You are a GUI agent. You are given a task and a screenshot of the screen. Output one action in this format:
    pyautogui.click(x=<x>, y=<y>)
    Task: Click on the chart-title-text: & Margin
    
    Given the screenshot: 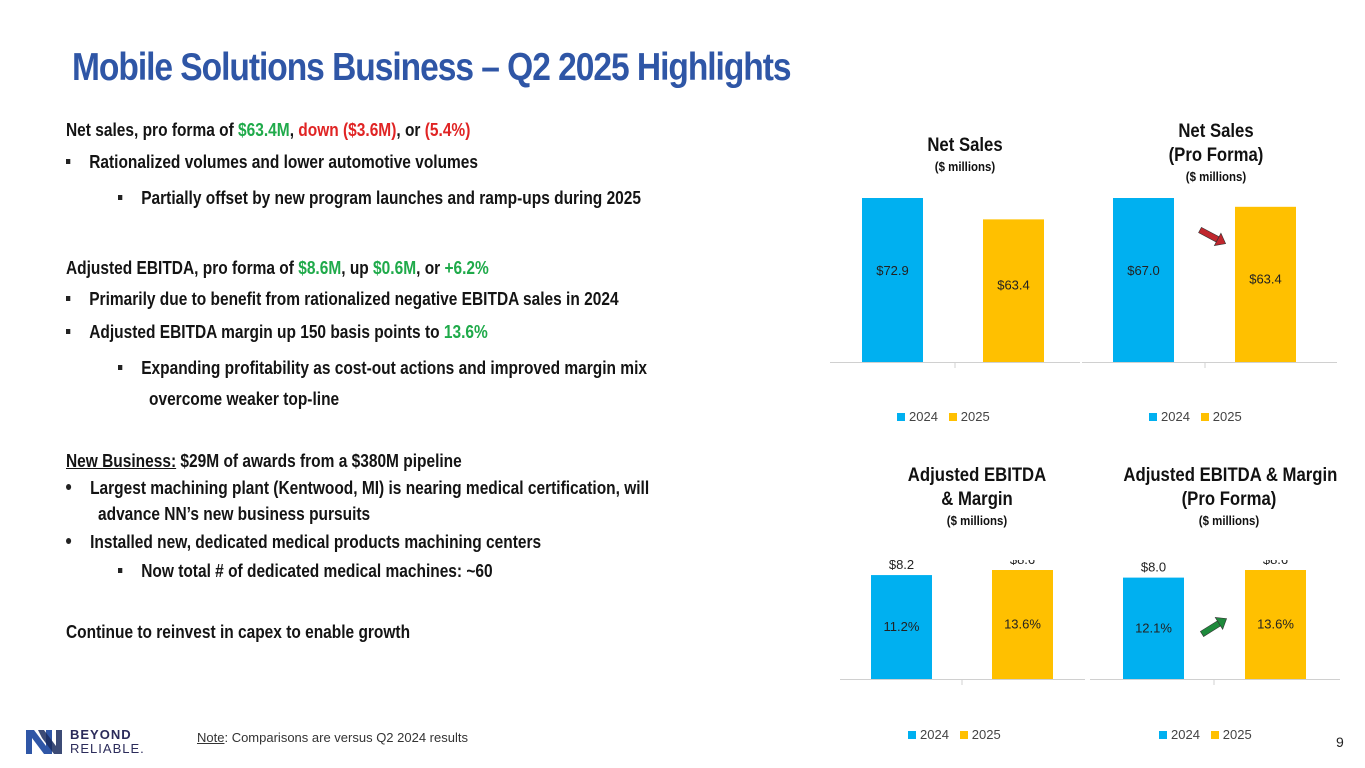 What is the action you would take?
    pyautogui.click(x=977, y=499)
    